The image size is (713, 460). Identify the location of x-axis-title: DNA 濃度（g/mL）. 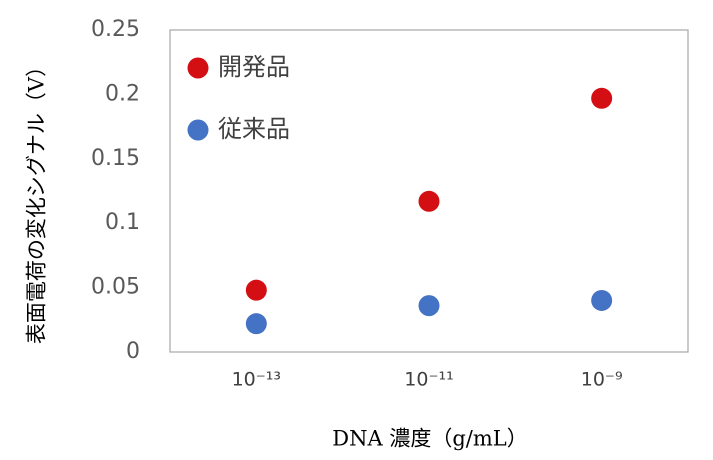
(429, 439).